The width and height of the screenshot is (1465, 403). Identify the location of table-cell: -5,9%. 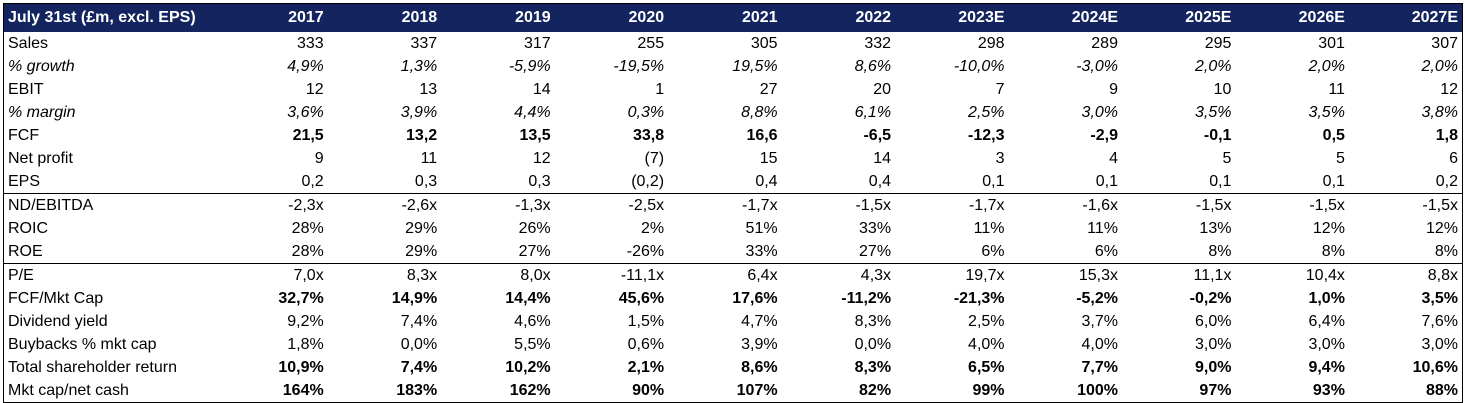
(529, 66).